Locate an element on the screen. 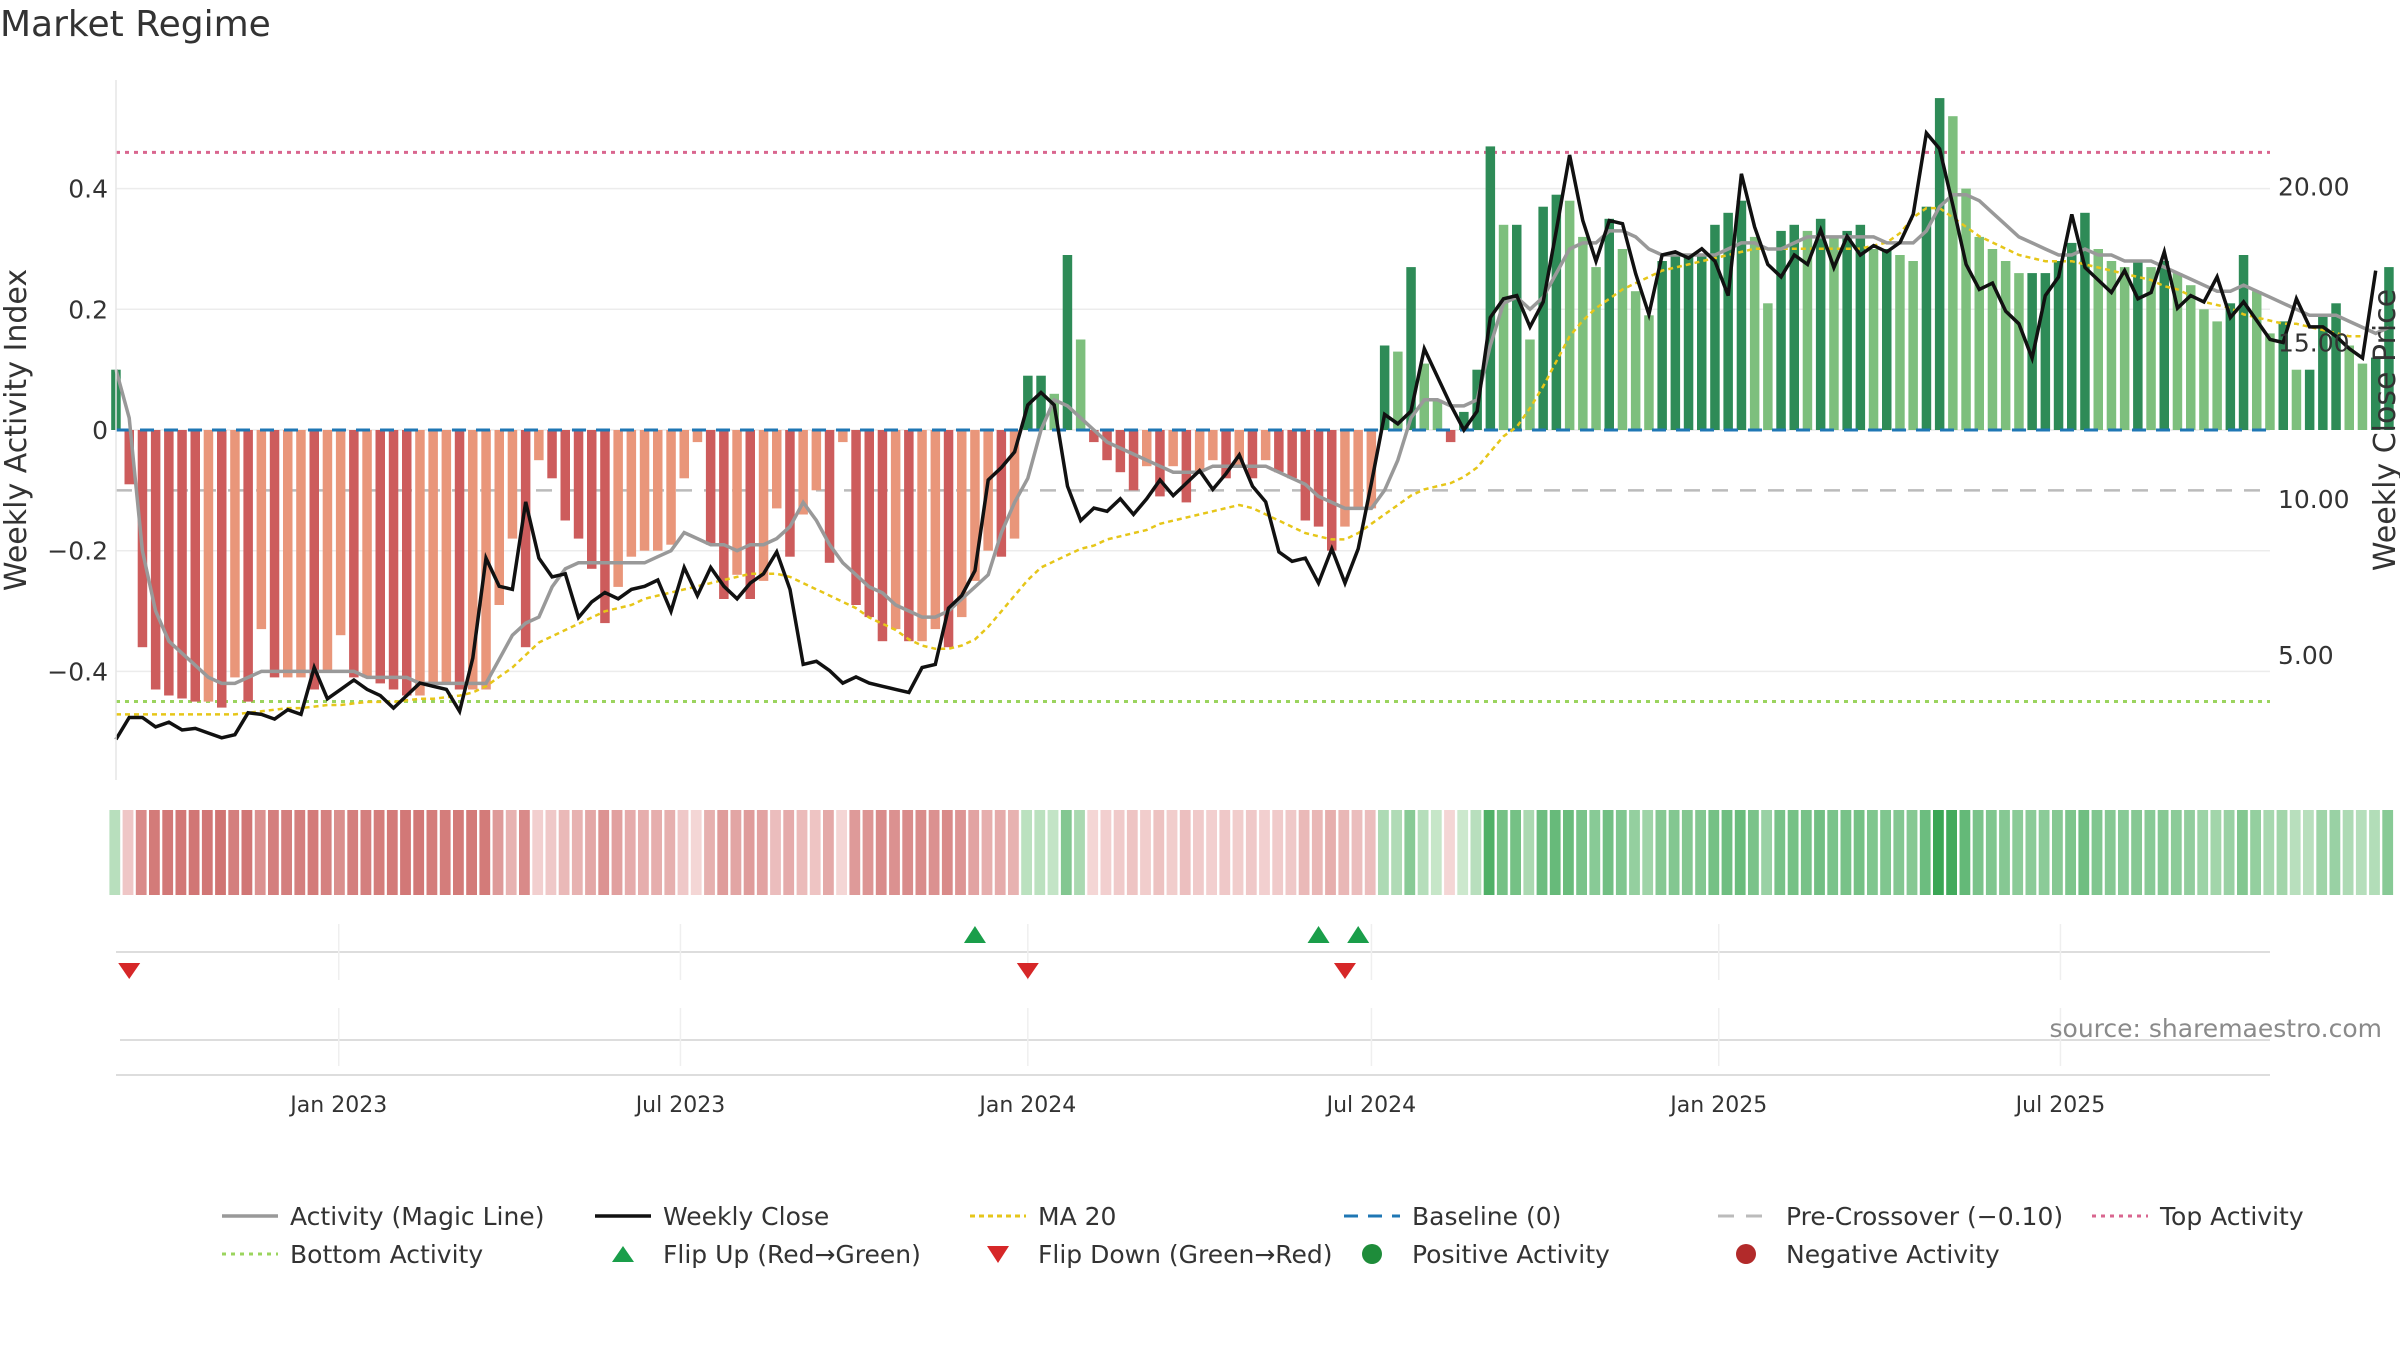  legend-top-activity: Top Activity is located at coordinates (2197, 1216).